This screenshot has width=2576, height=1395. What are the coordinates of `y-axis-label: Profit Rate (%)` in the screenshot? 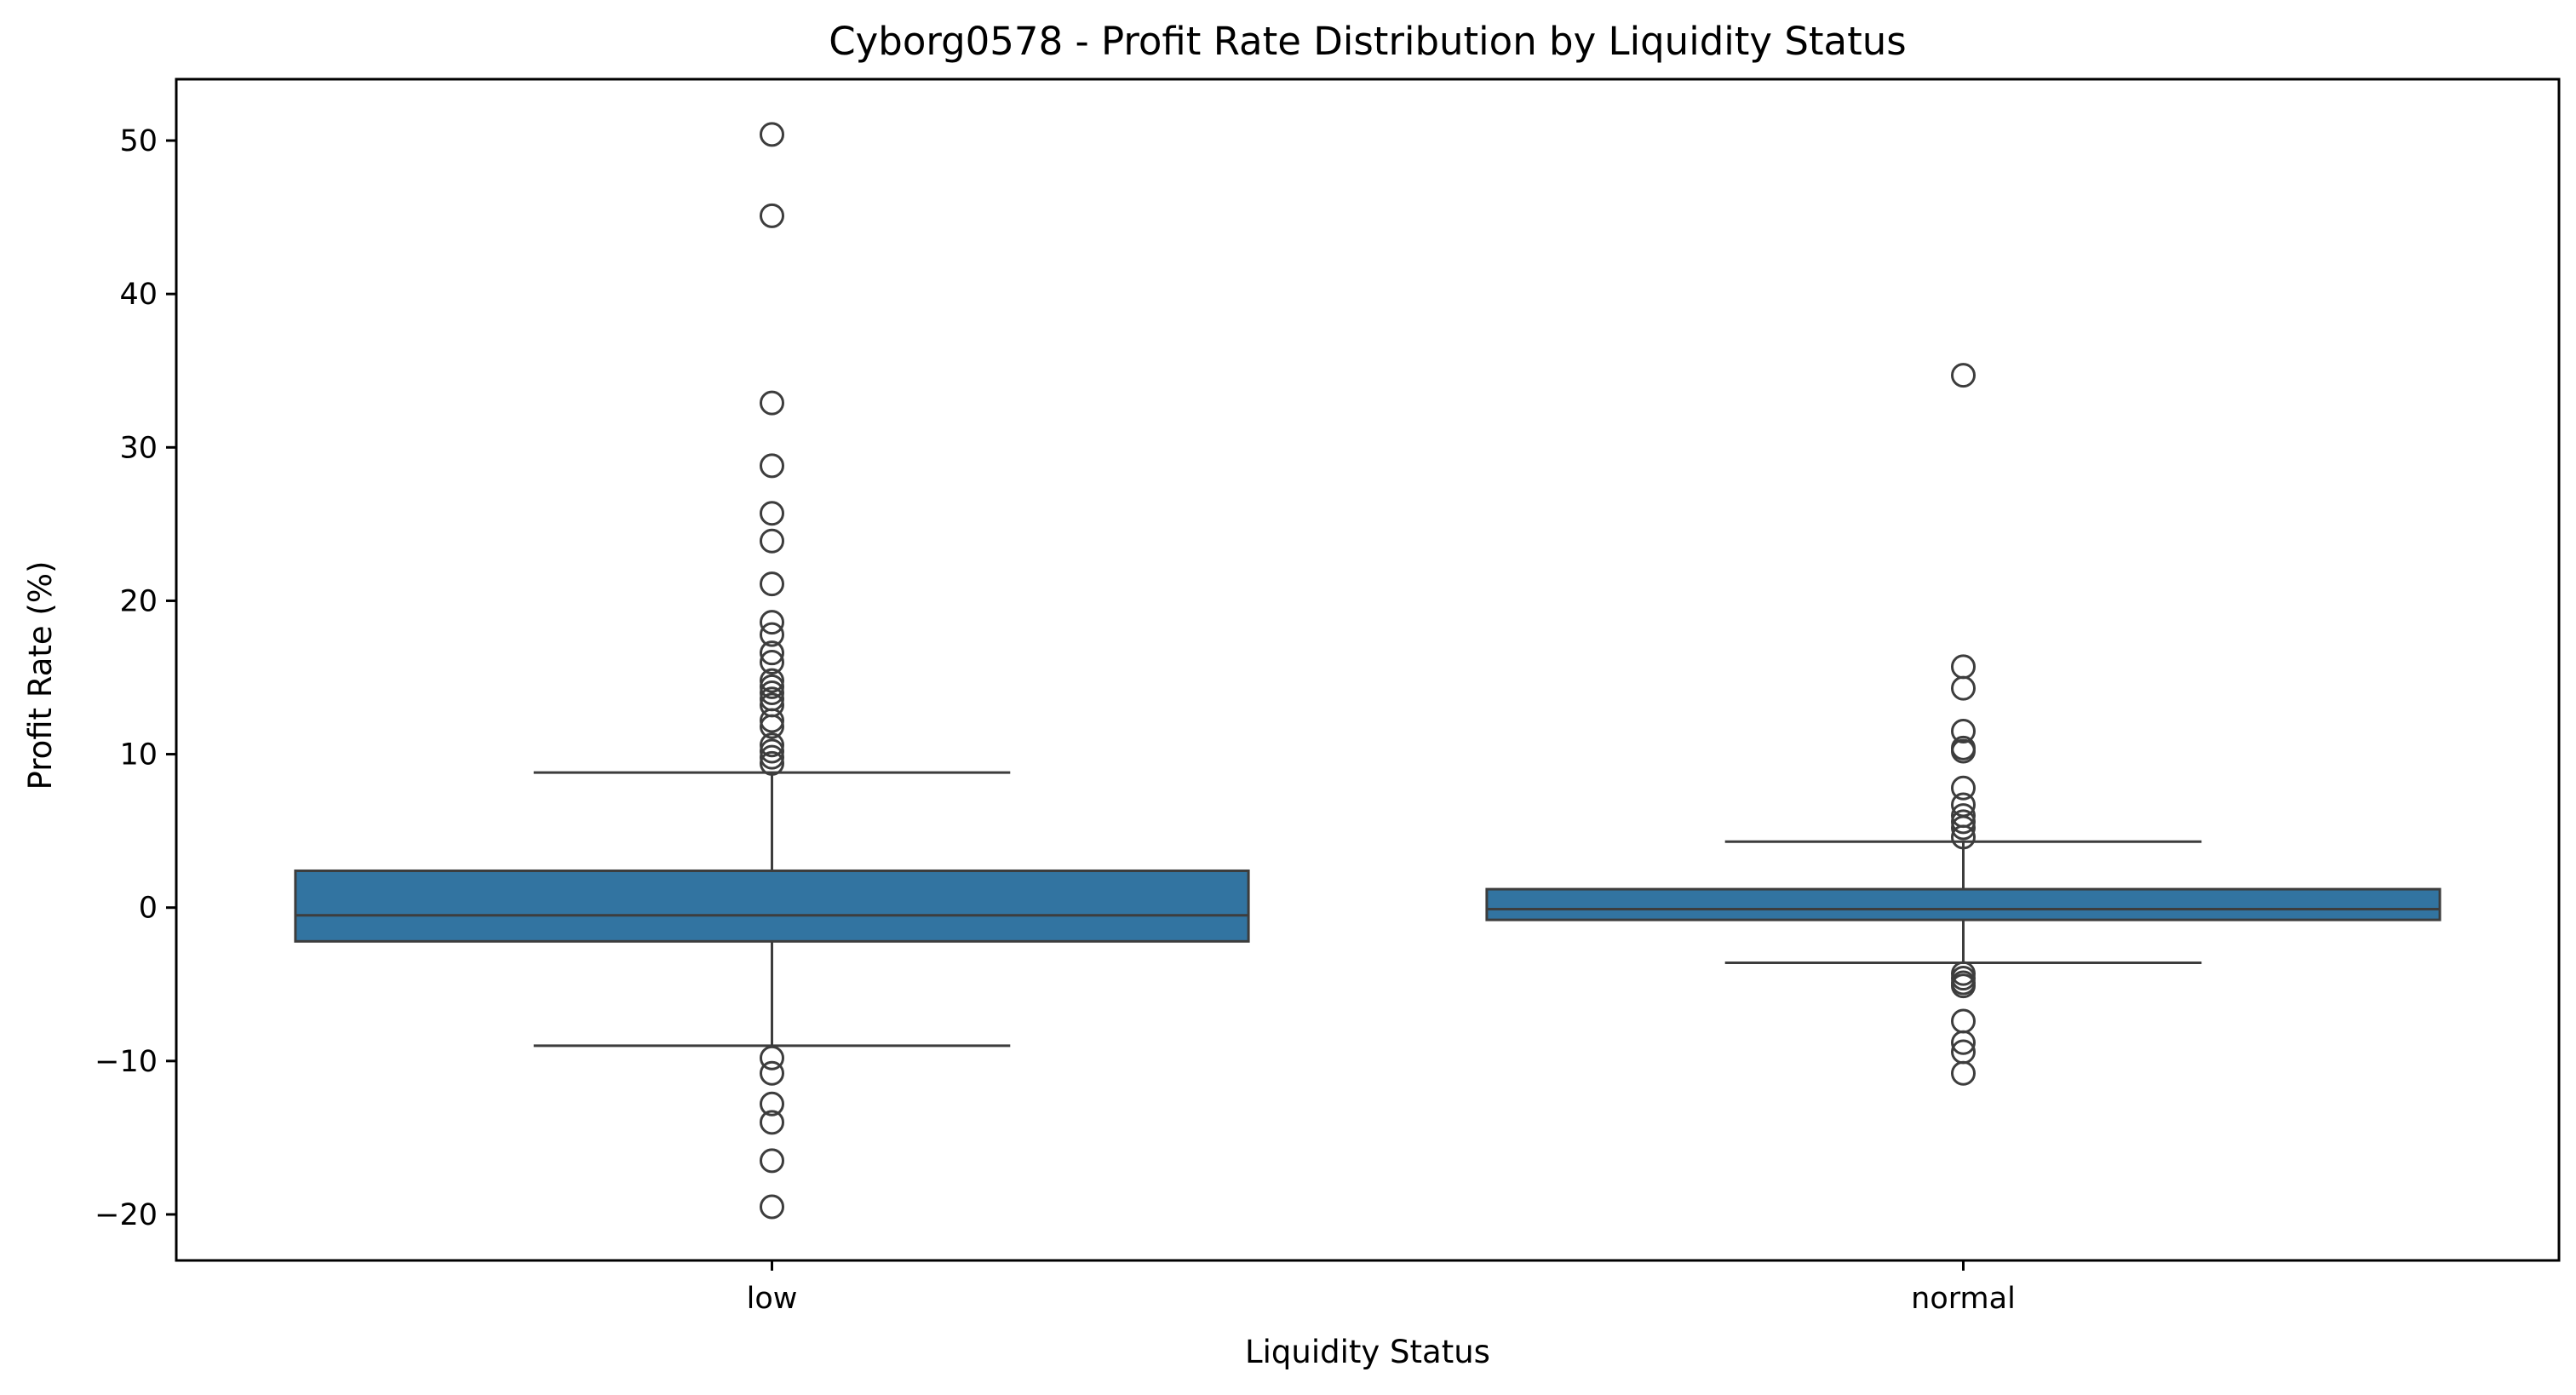 It's located at (40, 675).